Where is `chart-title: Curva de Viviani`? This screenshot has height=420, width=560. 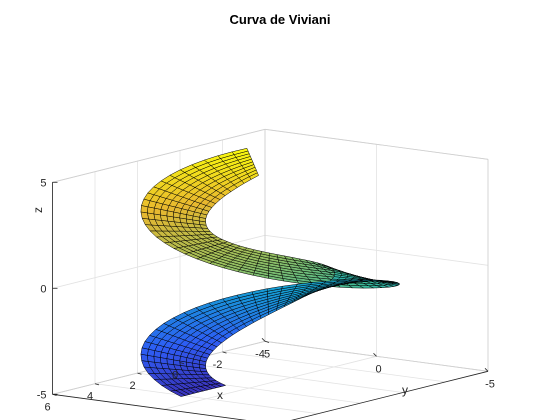
chart-title: Curva de Viviani is located at coordinates (280, 19).